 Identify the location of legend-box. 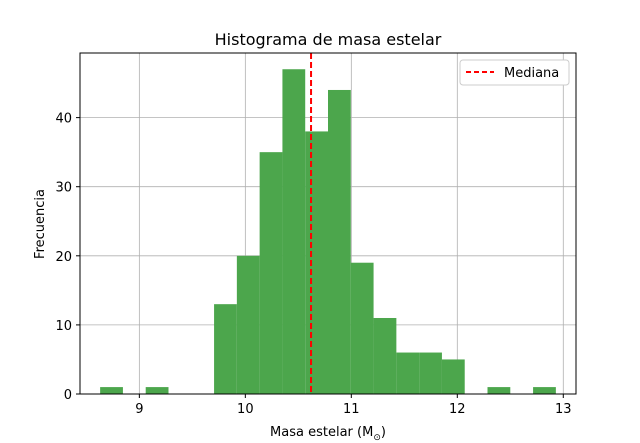
(514, 72).